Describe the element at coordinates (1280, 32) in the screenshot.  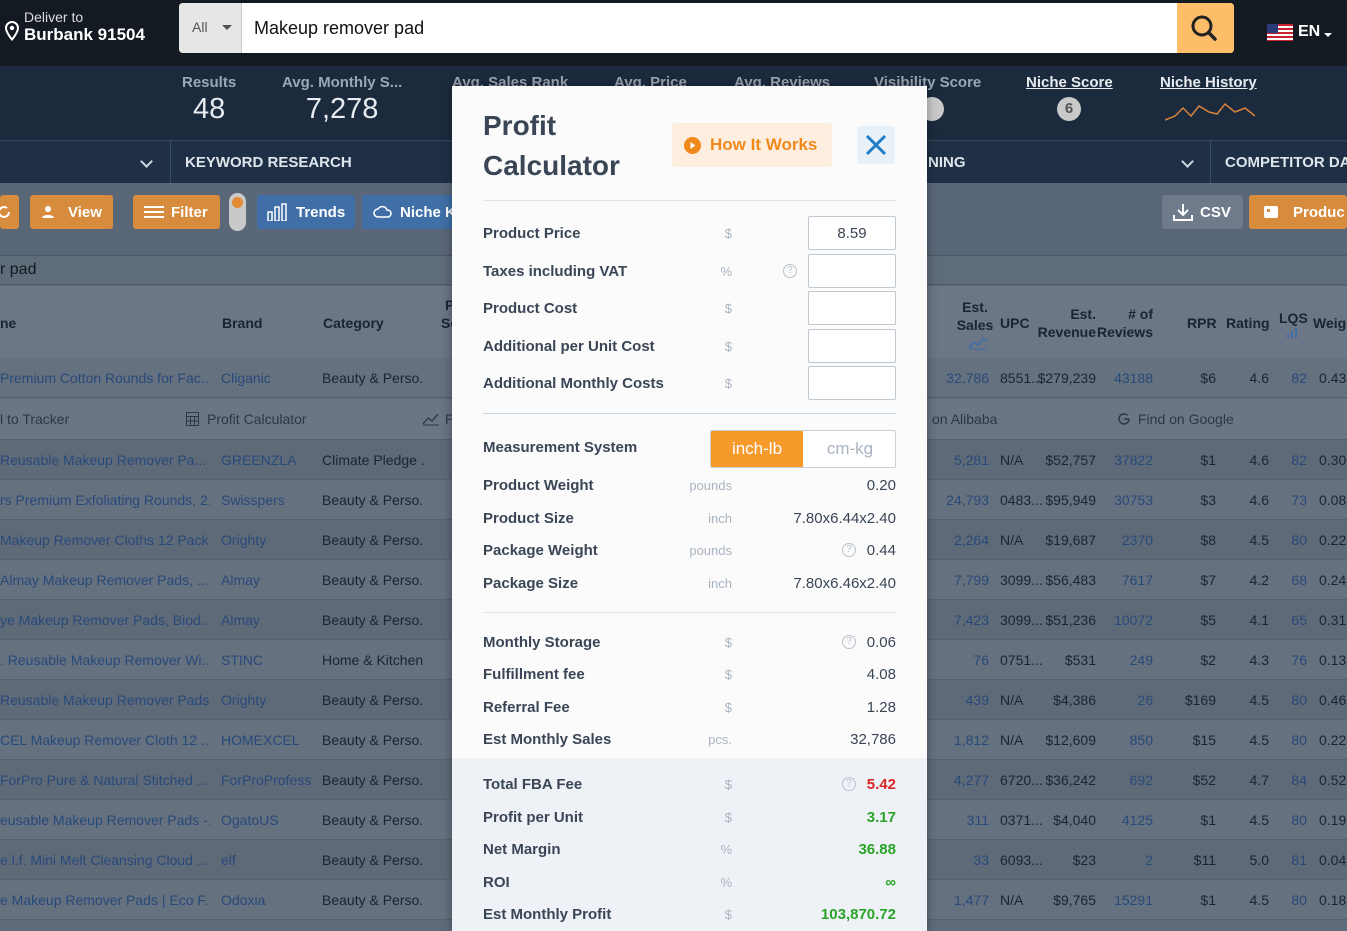
I see `us-flag-icon` at that location.